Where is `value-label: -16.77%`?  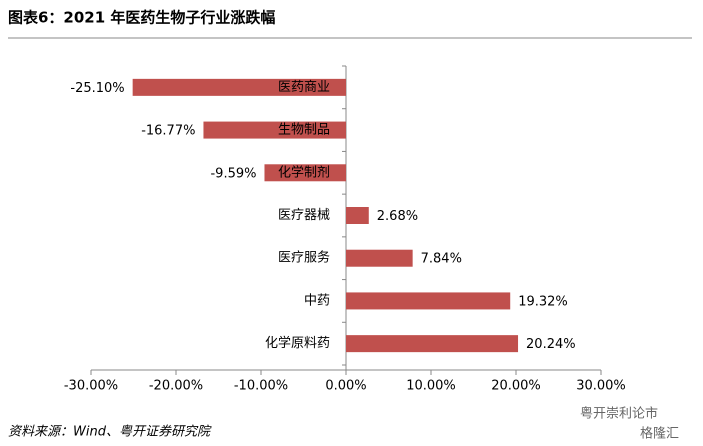 value-label: -16.77% is located at coordinates (168, 131).